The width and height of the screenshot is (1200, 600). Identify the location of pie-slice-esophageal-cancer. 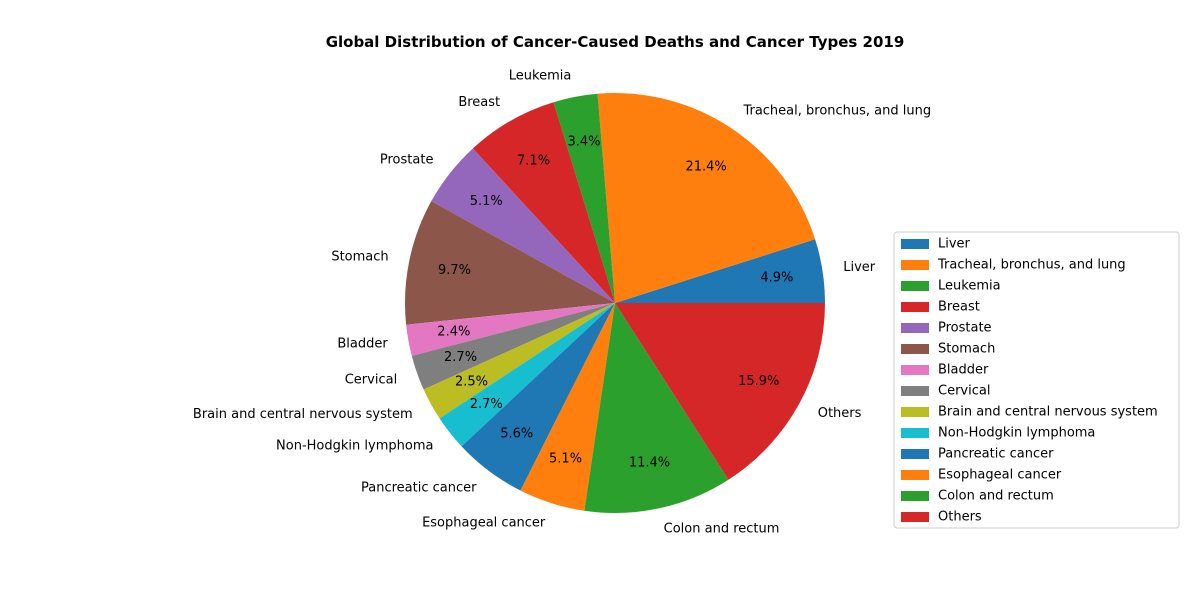
(567, 407).